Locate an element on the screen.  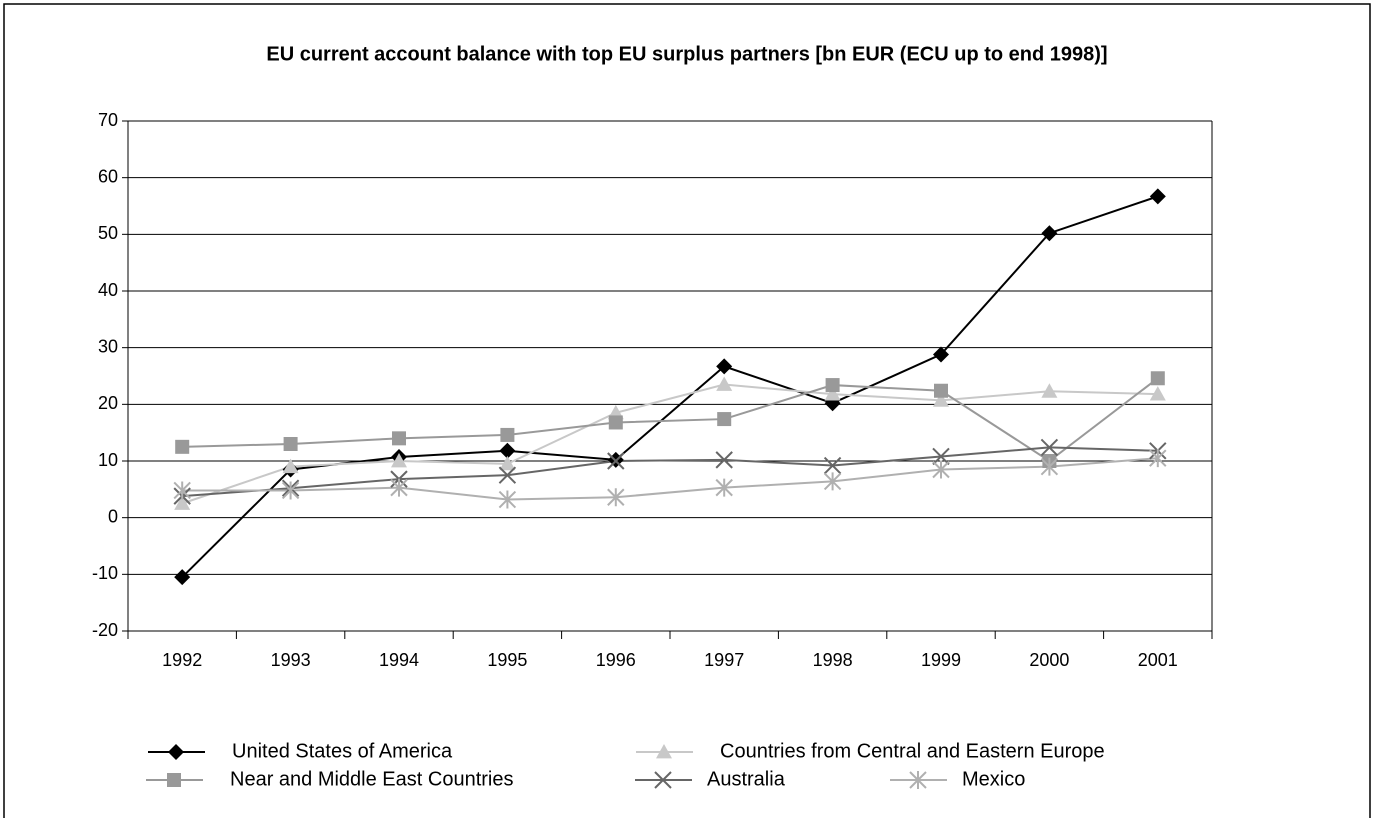
legend-label: Near and Middle East Countries is located at coordinates (371, 779).